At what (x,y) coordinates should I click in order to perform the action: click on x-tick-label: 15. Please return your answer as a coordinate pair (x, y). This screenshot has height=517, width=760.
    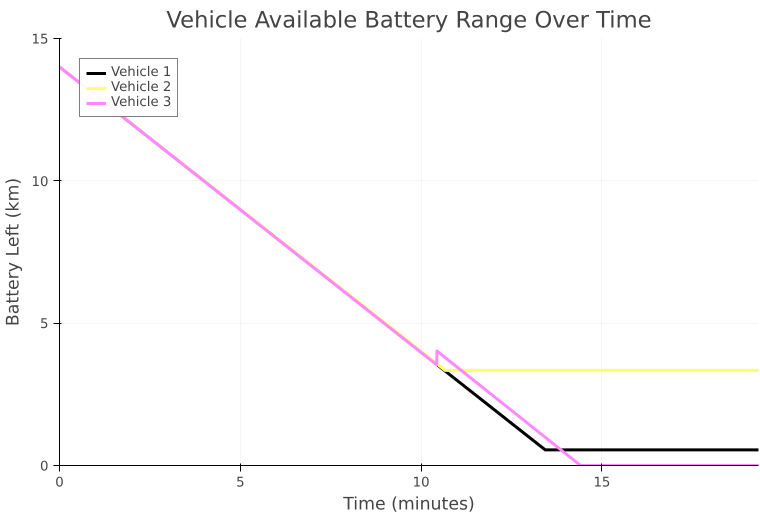
    Looking at the image, I should click on (601, 483).